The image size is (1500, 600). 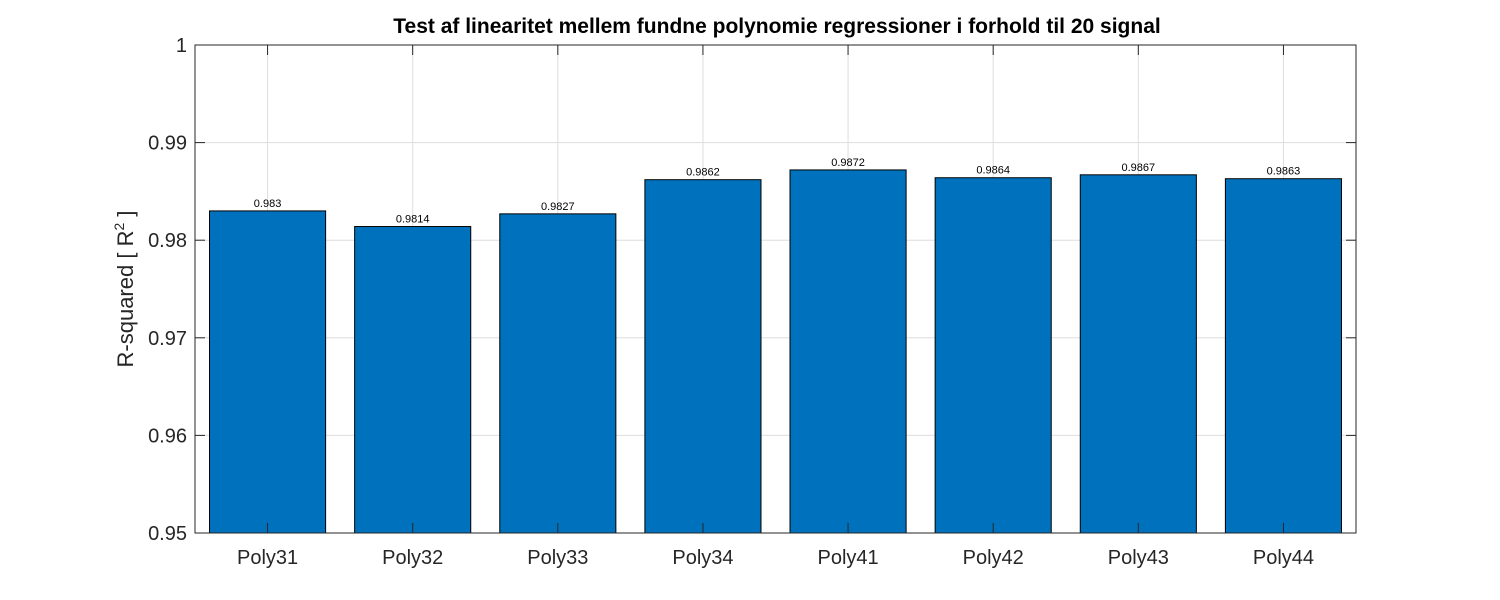 I want to click on y-tick-label: 1, so click(x=181, y=46).